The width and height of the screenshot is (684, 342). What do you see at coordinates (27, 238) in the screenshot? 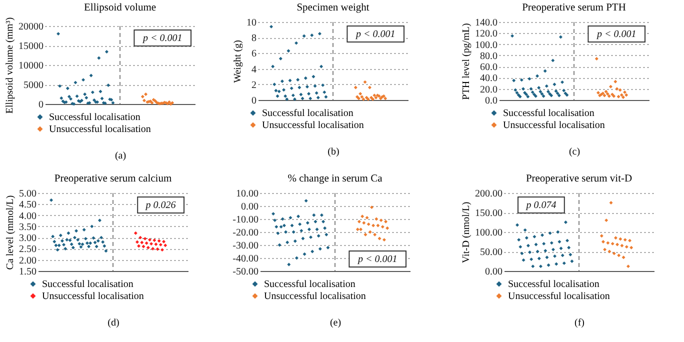
I see `y-tick-label: 3.00` at bounding box center [27, 238].